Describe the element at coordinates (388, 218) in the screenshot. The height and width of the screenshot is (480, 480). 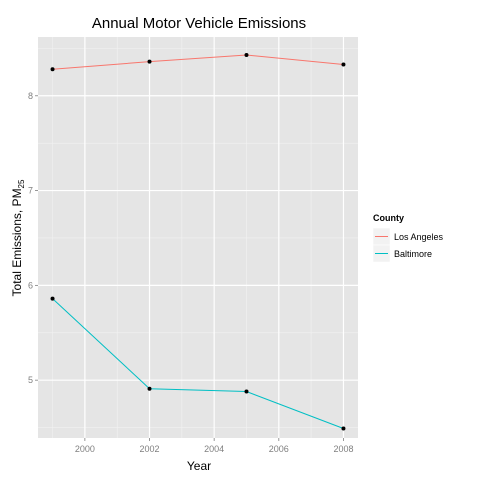
I see `legend-title: County` at that location.